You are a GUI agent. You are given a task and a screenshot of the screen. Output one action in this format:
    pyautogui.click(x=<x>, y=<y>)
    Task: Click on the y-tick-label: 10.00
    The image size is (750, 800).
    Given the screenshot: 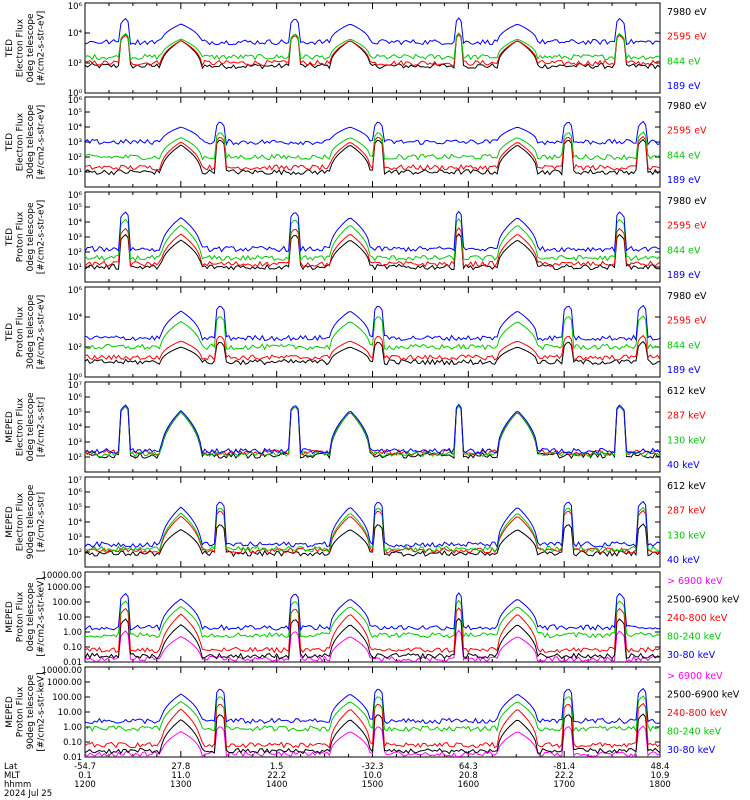 What is the action you would take?
    pyautogui.click(x=70, y=618)
    